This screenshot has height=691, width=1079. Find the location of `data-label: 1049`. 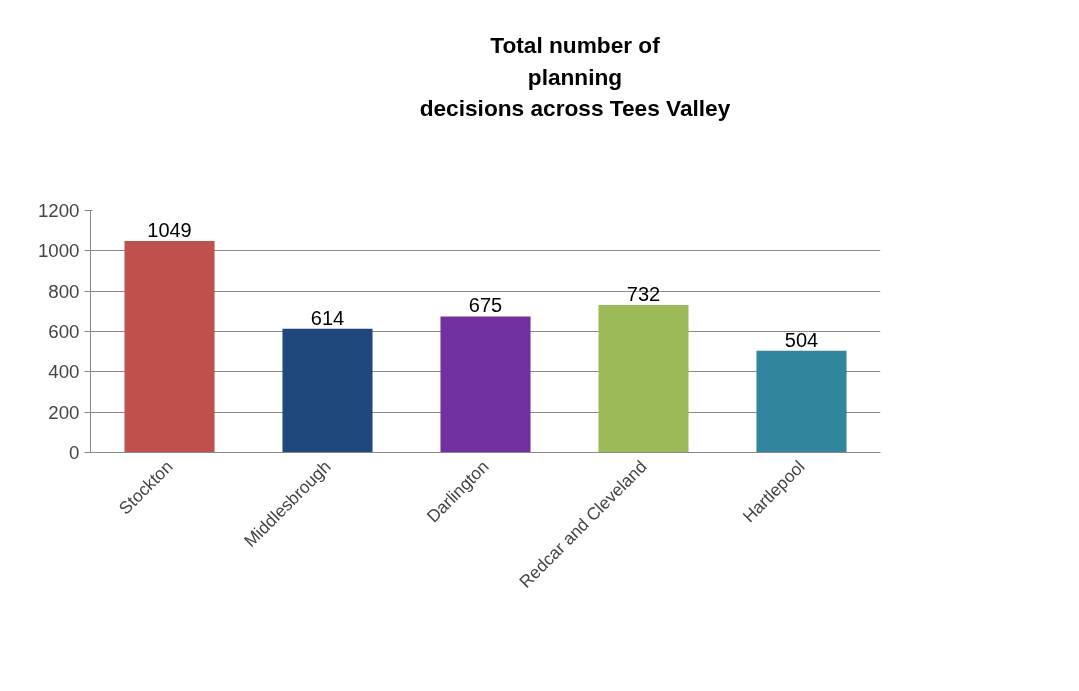

data-label: 1049 is located at coordinates (169, 229).